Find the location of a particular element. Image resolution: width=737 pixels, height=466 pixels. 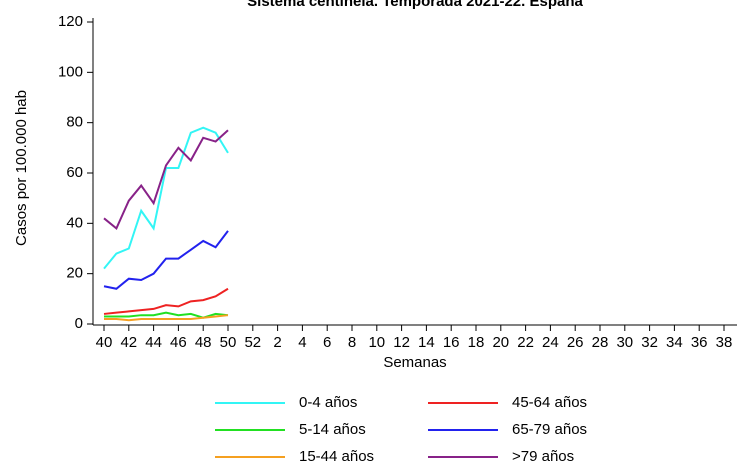

x-tick-label: 26 is located at coordinates (575, 342).